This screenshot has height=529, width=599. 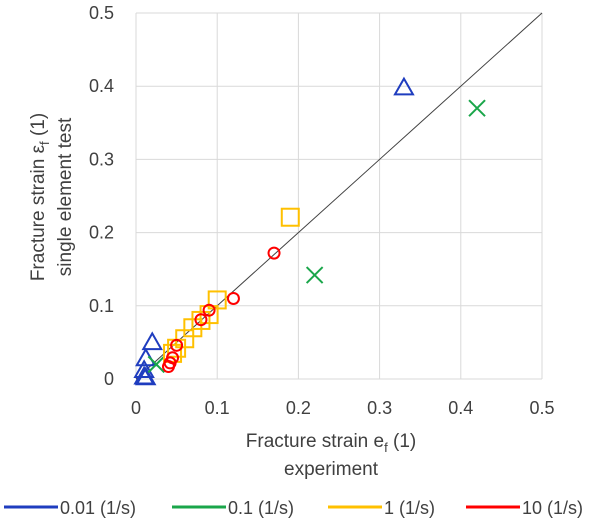 What do you see at coordinates (298, 408) in the screenshot?
I see `x-tick-label: 0.2` at bounding box center [298, 408].